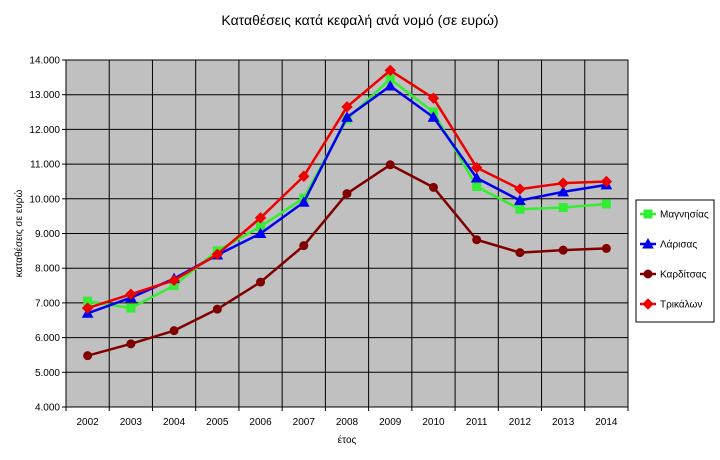 The height and width of the screenshot is (460, 720). What do you see at coordinates (347, 440) in the screenshot?
I see `x-axis-label: έτος` at bounding box center [347, 440].